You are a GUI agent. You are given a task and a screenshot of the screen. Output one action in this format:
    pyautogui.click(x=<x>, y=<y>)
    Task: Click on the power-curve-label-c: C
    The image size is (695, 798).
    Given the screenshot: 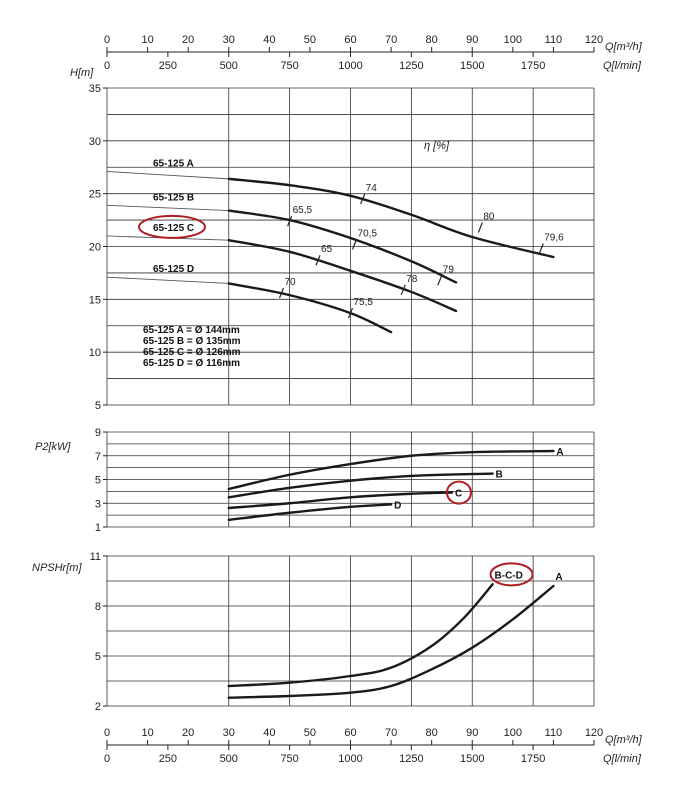 What is the action you would take?
    pyautogui.click(x=458, y=494)
    